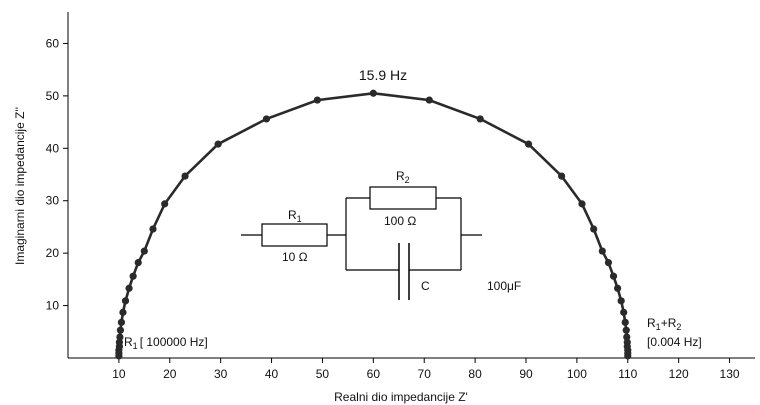 The width and height of the screenshot is (760, 405). Describe the element at coordinates (730, 374) in the screenshot. I see `x-tick-label: 130` at that location.